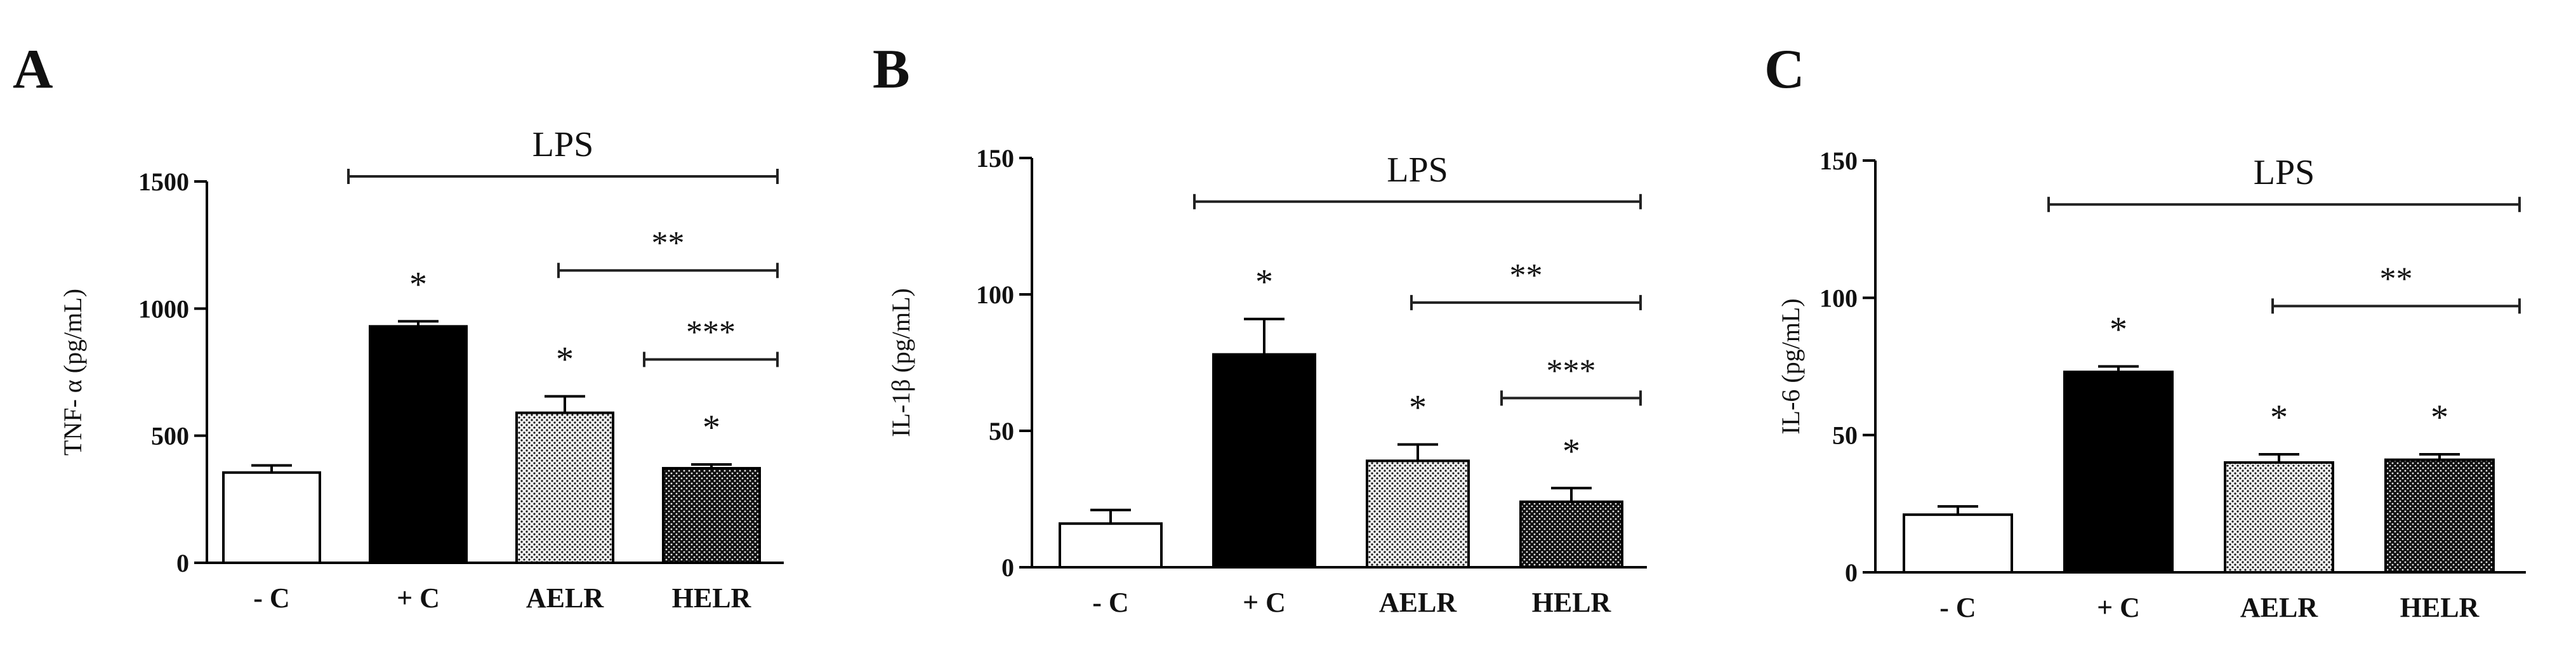 Image resolution: width=2576 pixels, height=651 pixels. I want to click on y-tick-label: 500, so click(170, 436).